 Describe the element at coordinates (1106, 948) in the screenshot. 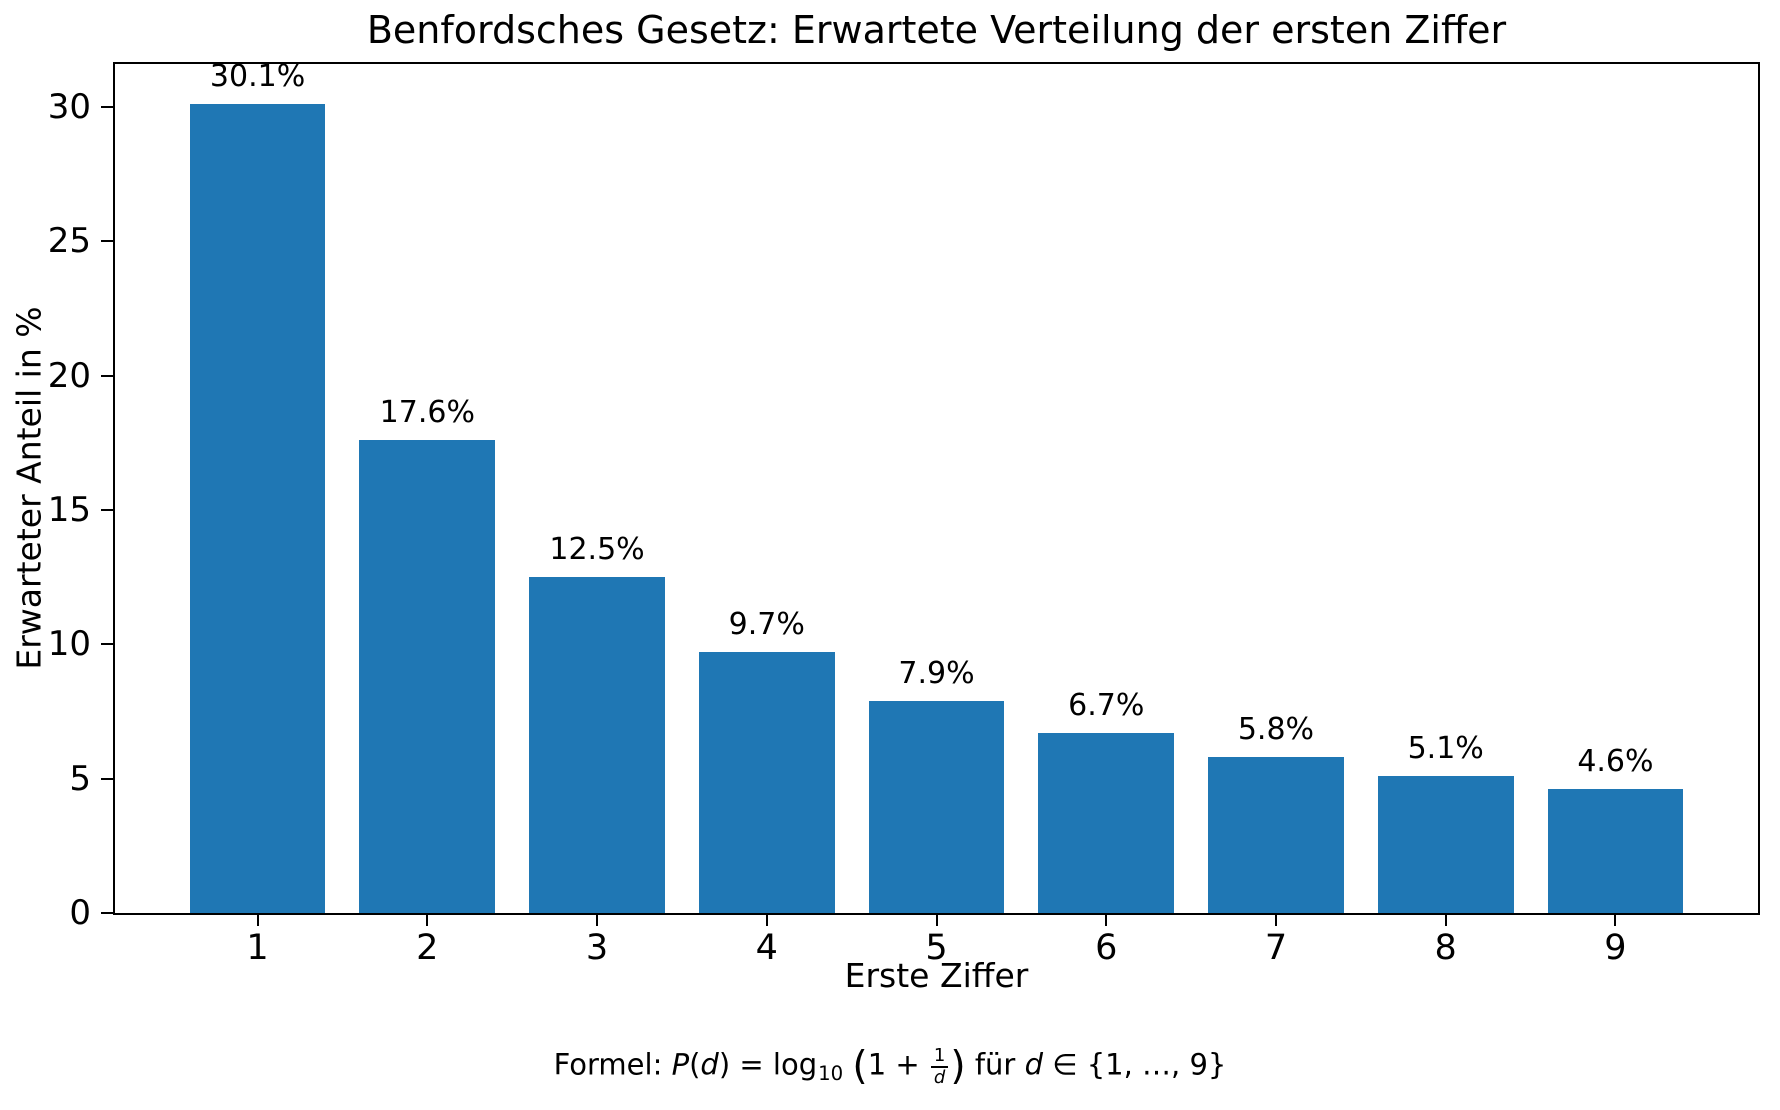

I see `x-tick-label: 6` at that location.